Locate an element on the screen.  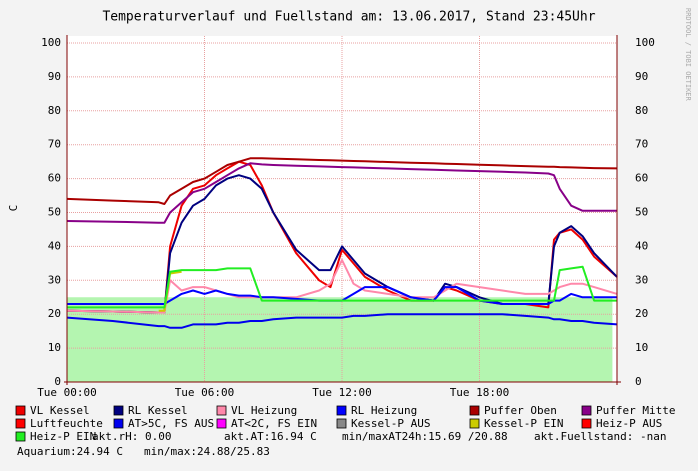
y-tick-label: 40 is located at coordinates (54, 245).